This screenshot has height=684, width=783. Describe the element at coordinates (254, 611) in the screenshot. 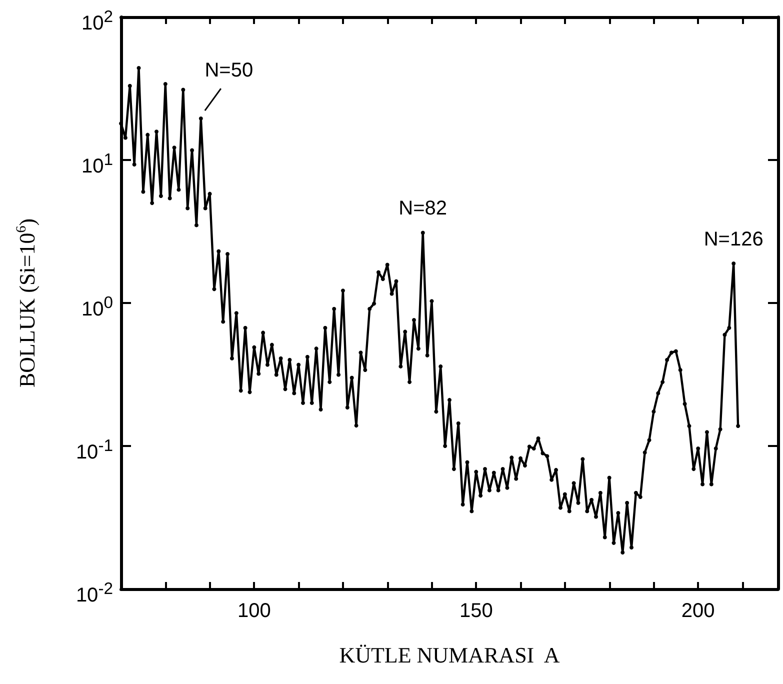

I see `x-tick-label: 100` at that location.